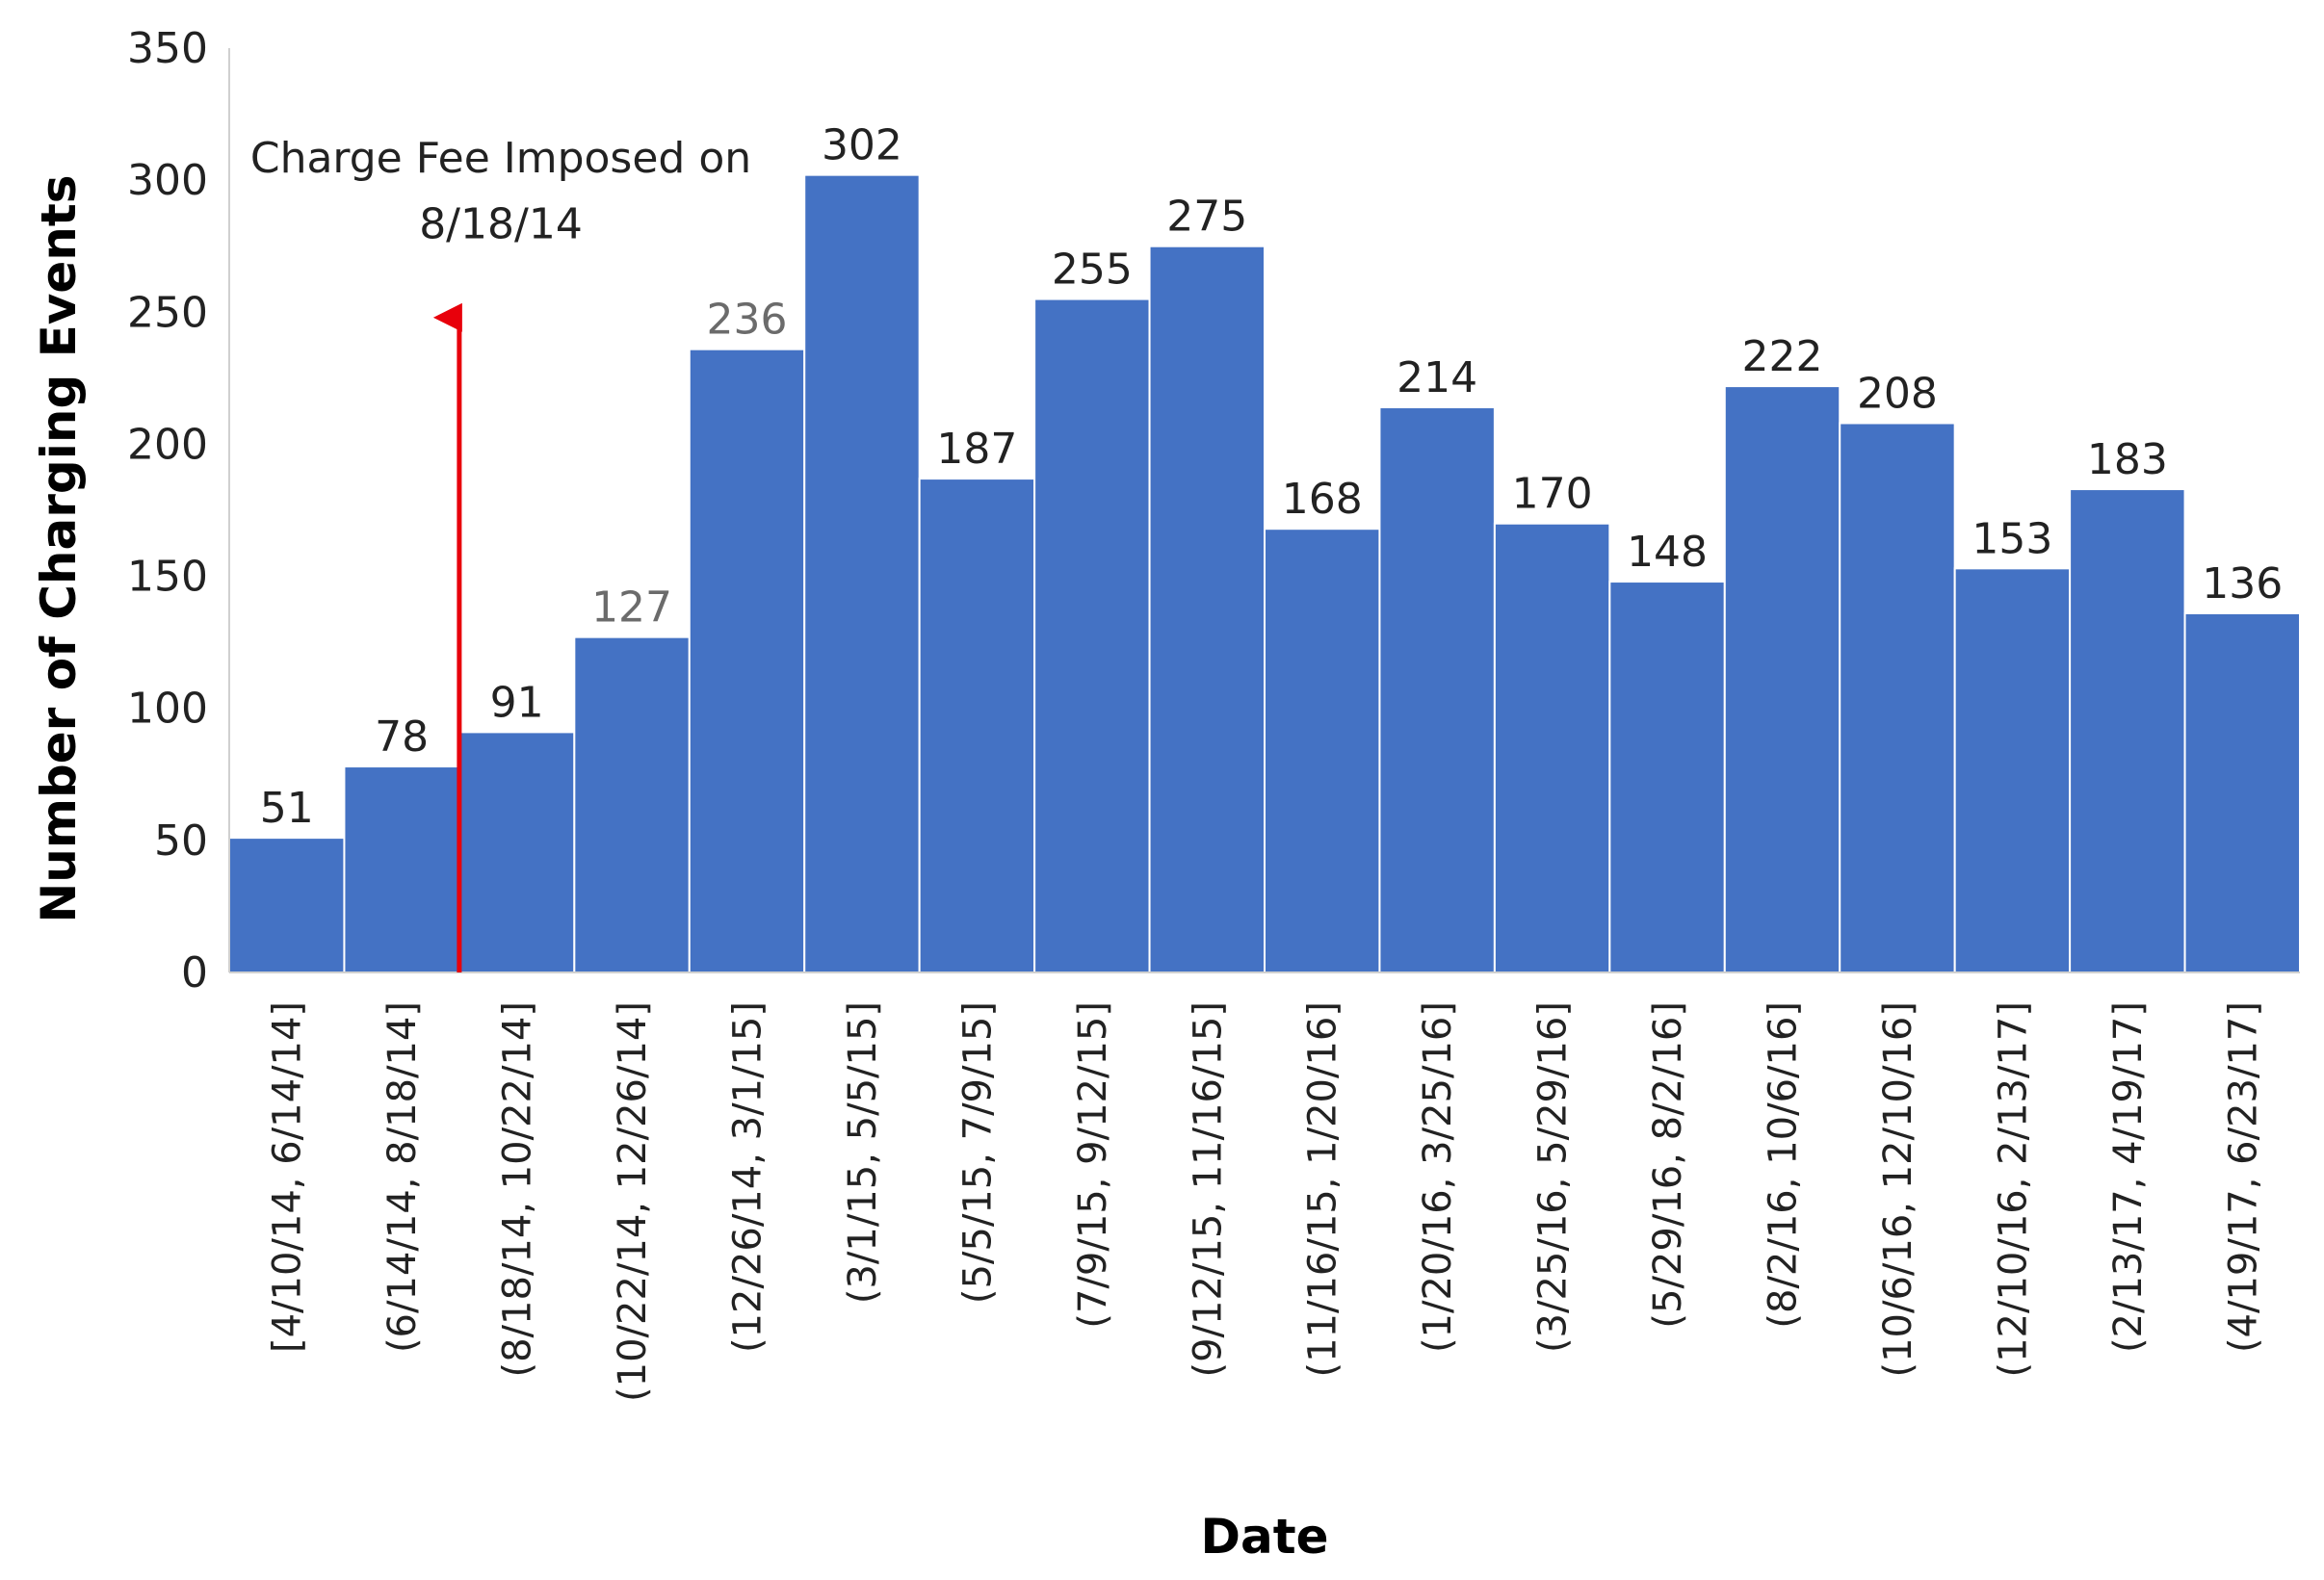 The height and width of the screenshot is (1580, 2324). What do you see at coordinates (194, 973) in the screenshot?
I see `y-tick-label-0: 0` at bounding box center [194, 973].